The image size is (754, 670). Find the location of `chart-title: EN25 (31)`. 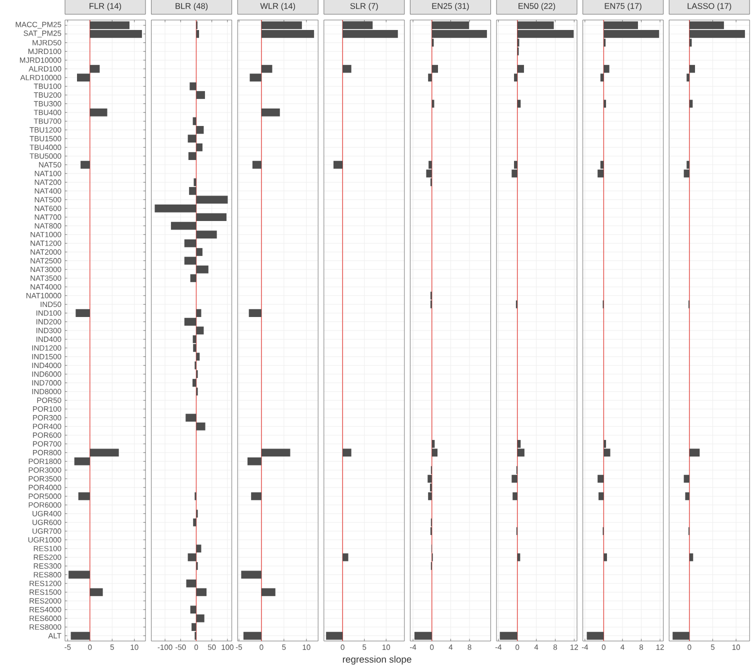

chart-title: EN25 (31) is located at coordinates (450, 6).